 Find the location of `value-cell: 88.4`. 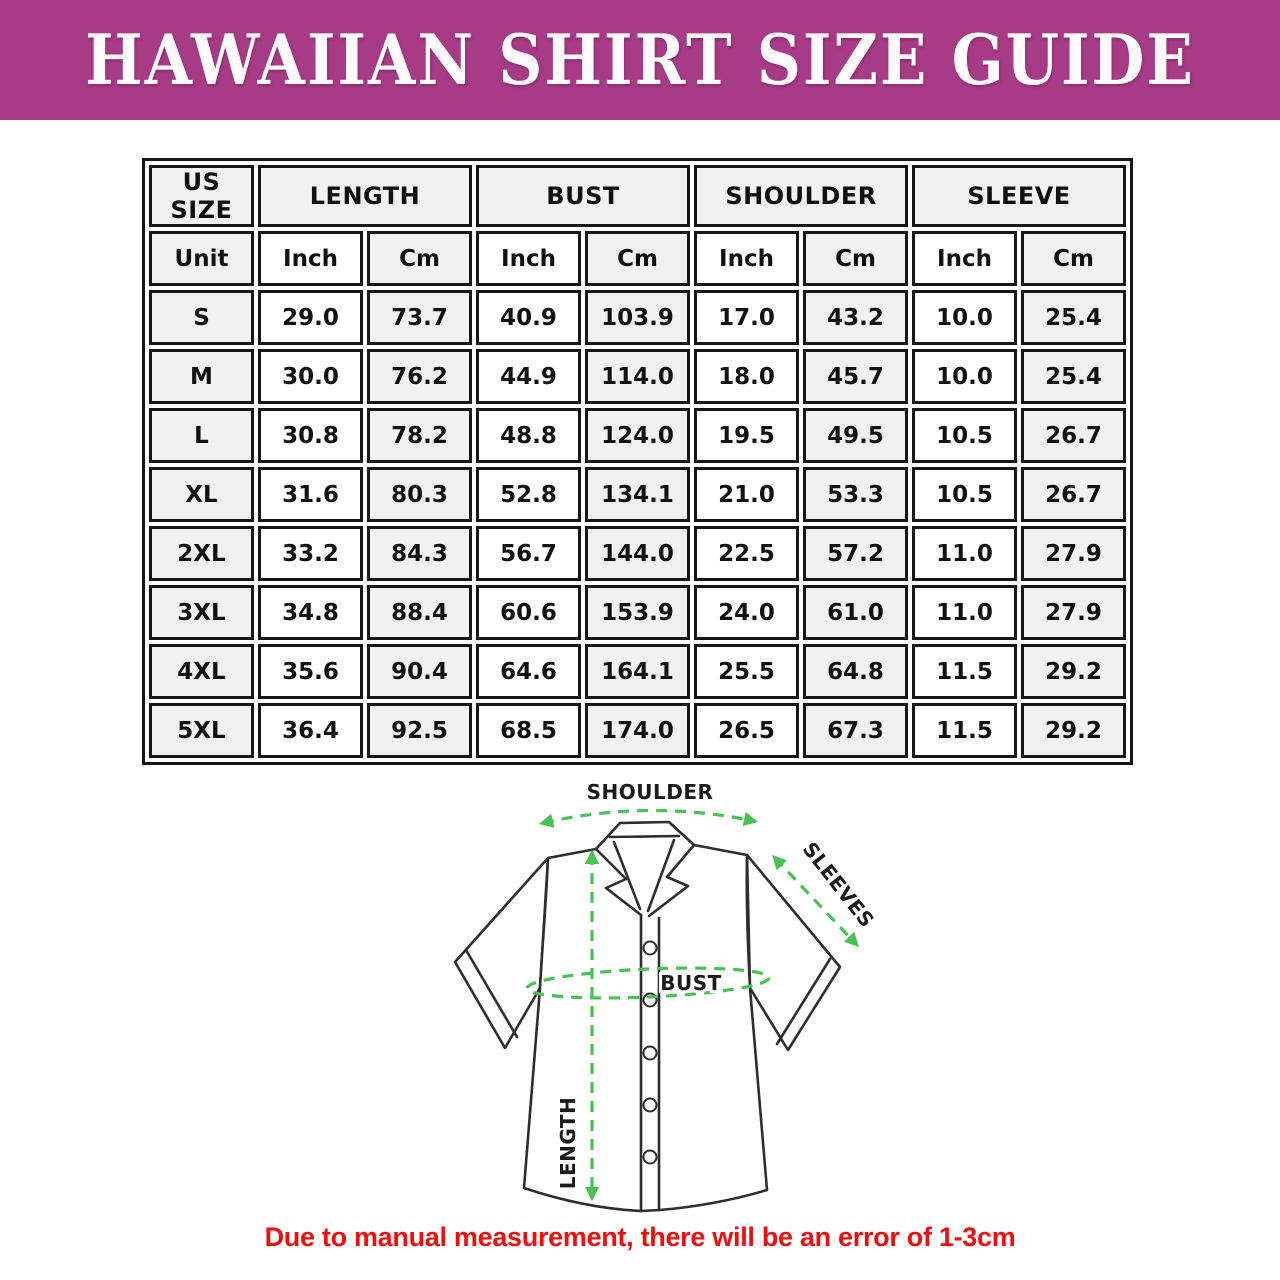

value-cell: 88.4 is located at coordinates (420, 612).